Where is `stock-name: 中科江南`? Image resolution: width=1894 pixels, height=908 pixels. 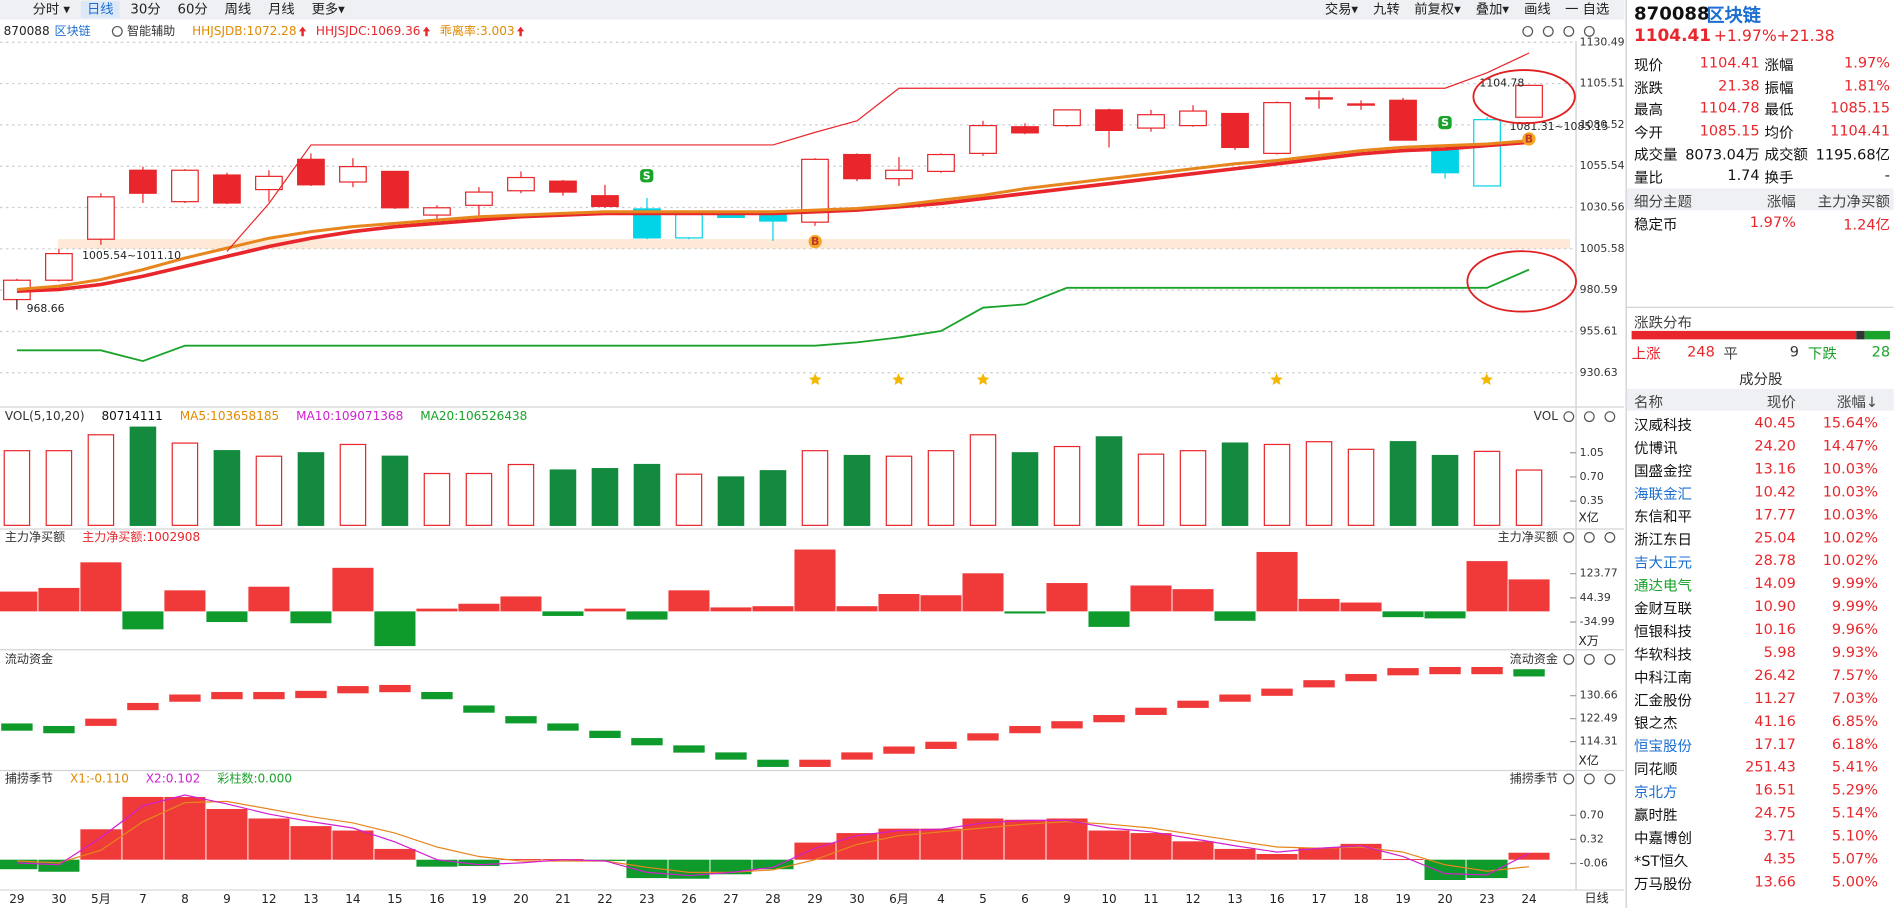
stock-name: 中科江南 is located at coordinates (1663, 677).